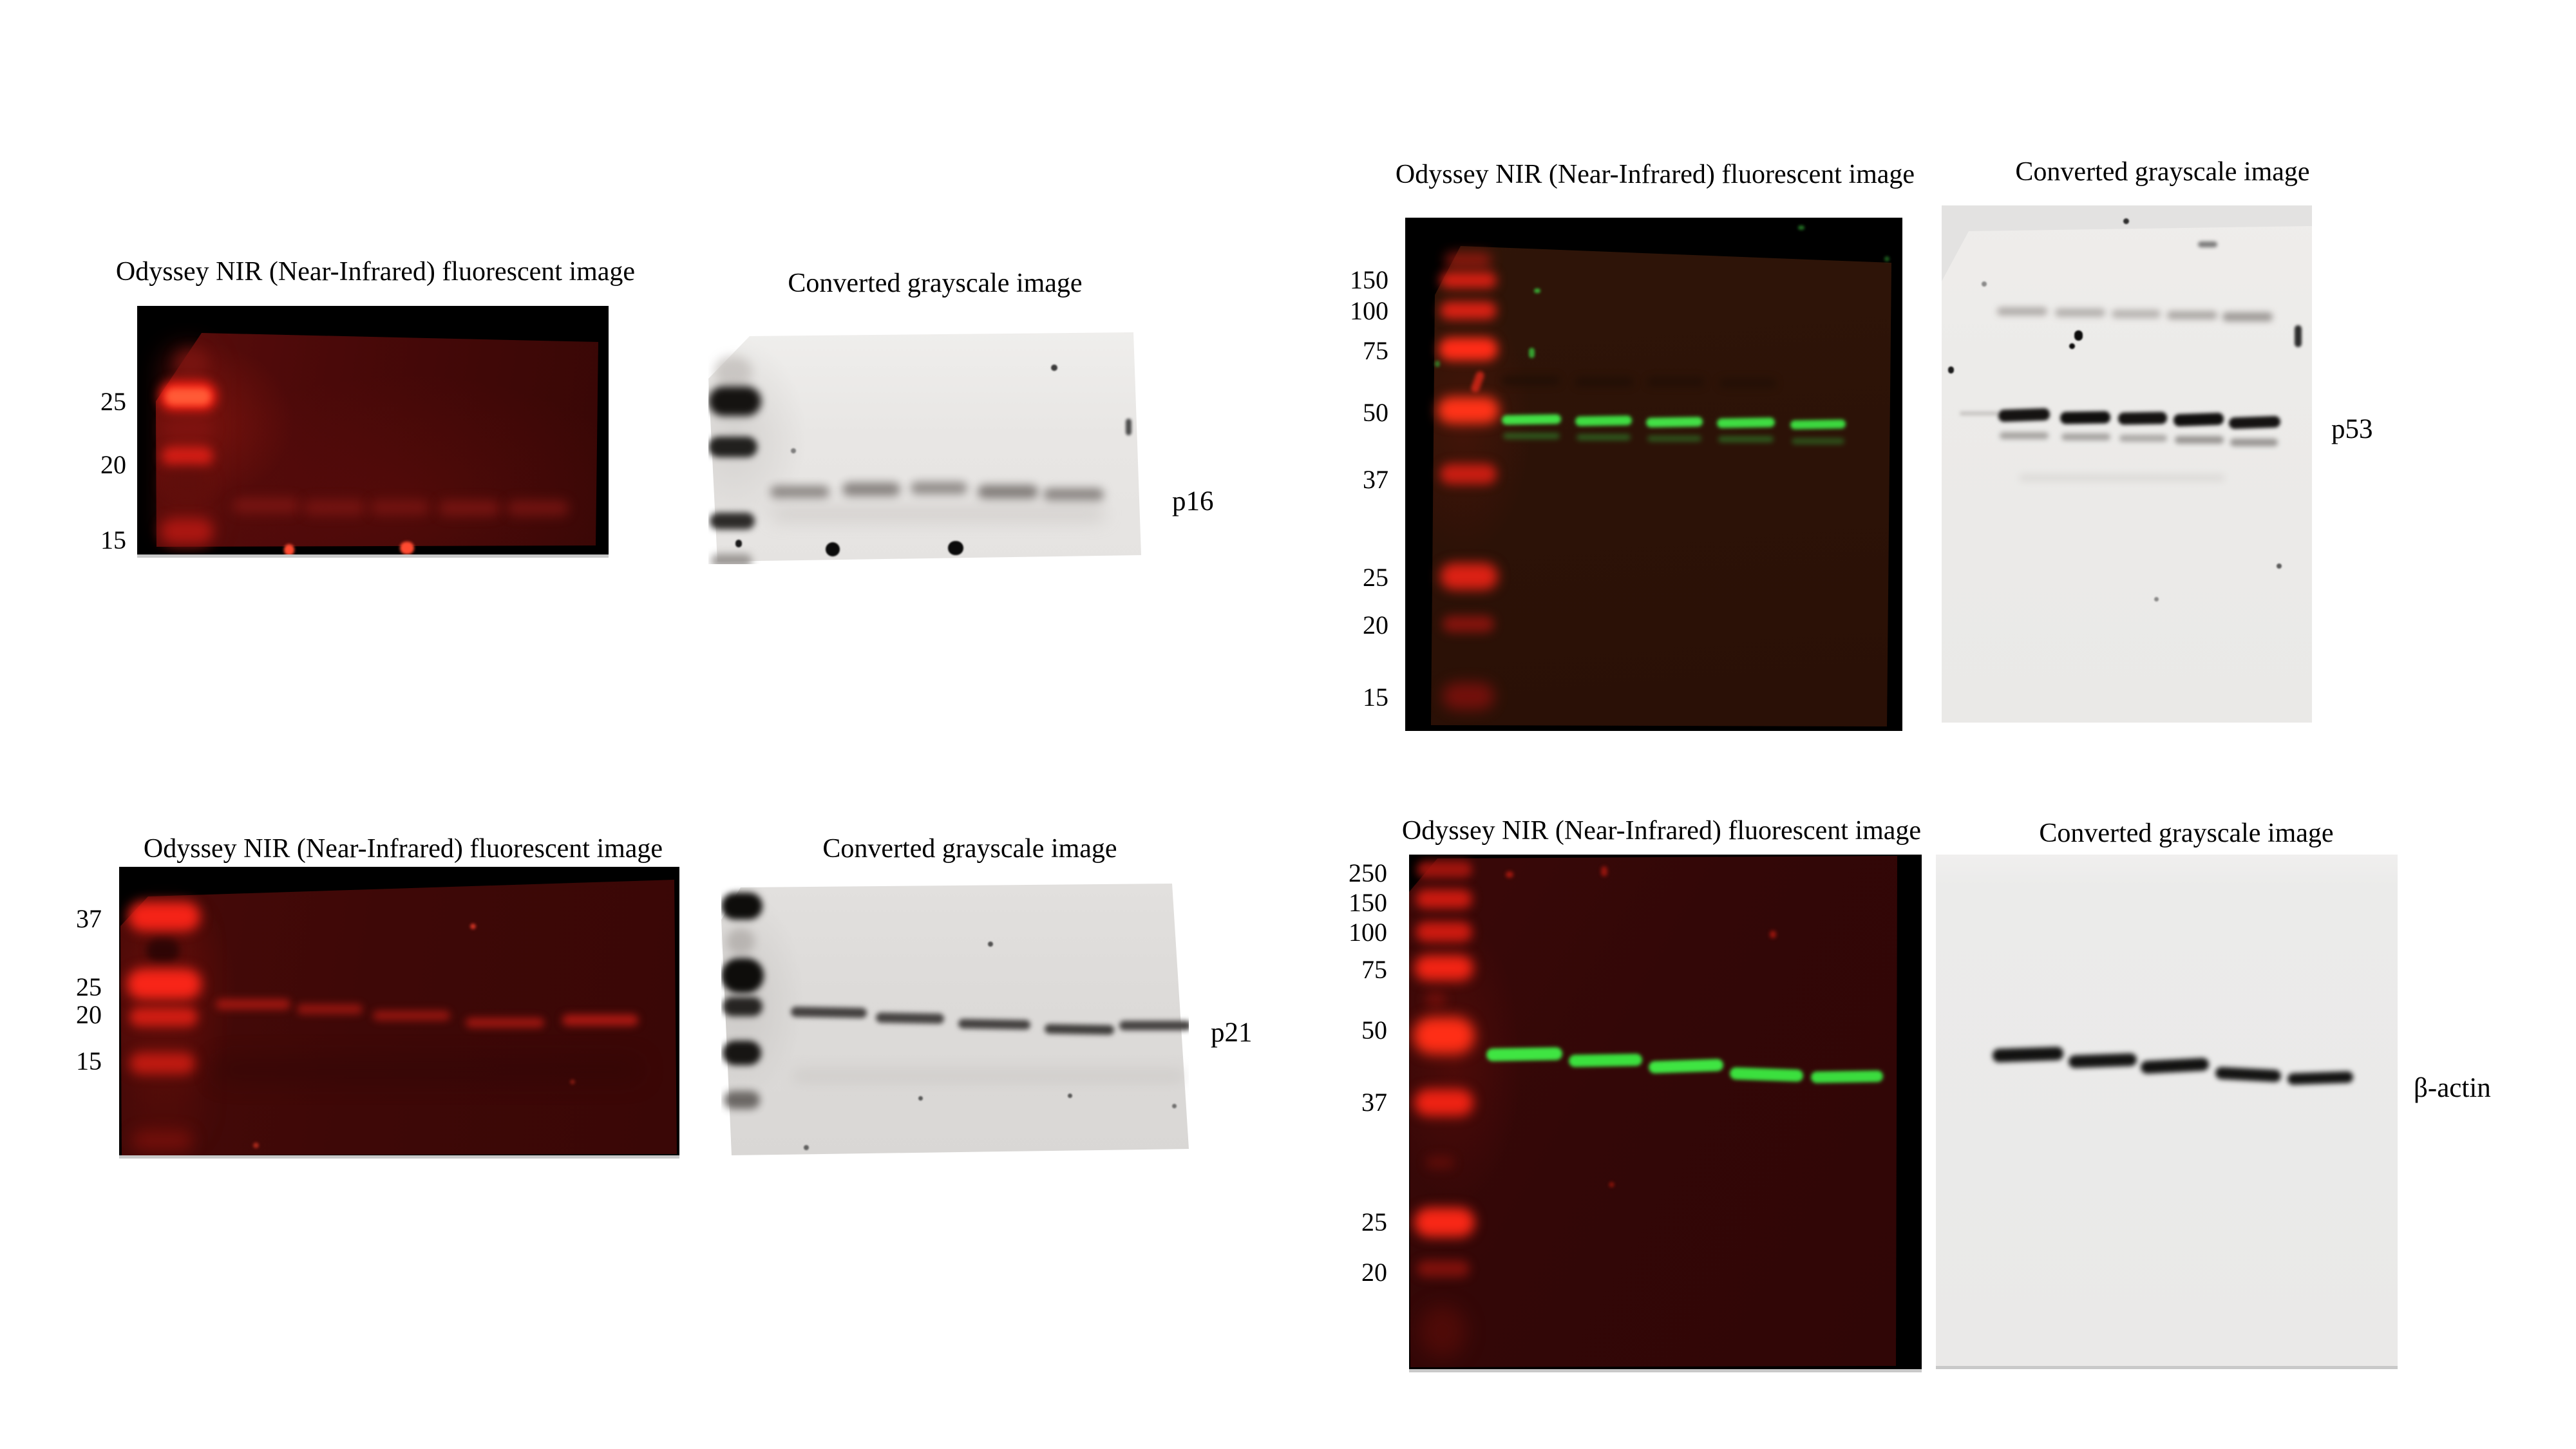  Describe the element at coordinates (926, 448) in the screenshot. I see `p16-gray-blot` at that location.